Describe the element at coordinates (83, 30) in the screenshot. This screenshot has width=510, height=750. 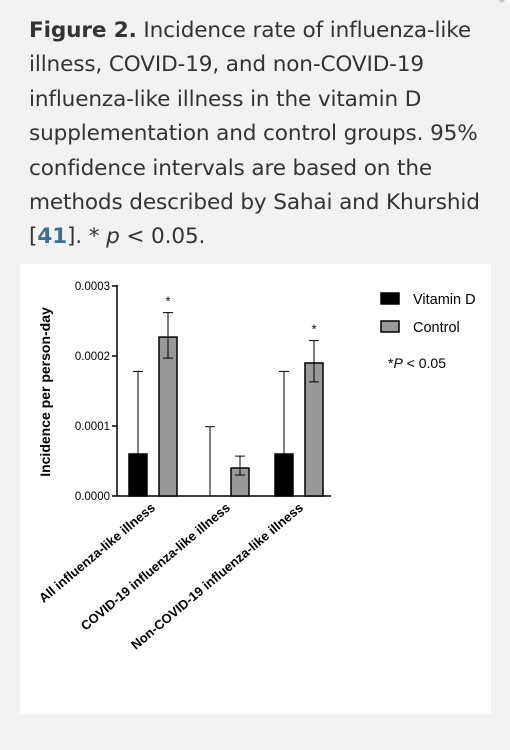
I see `figure-label: Figure 2.` at that location.